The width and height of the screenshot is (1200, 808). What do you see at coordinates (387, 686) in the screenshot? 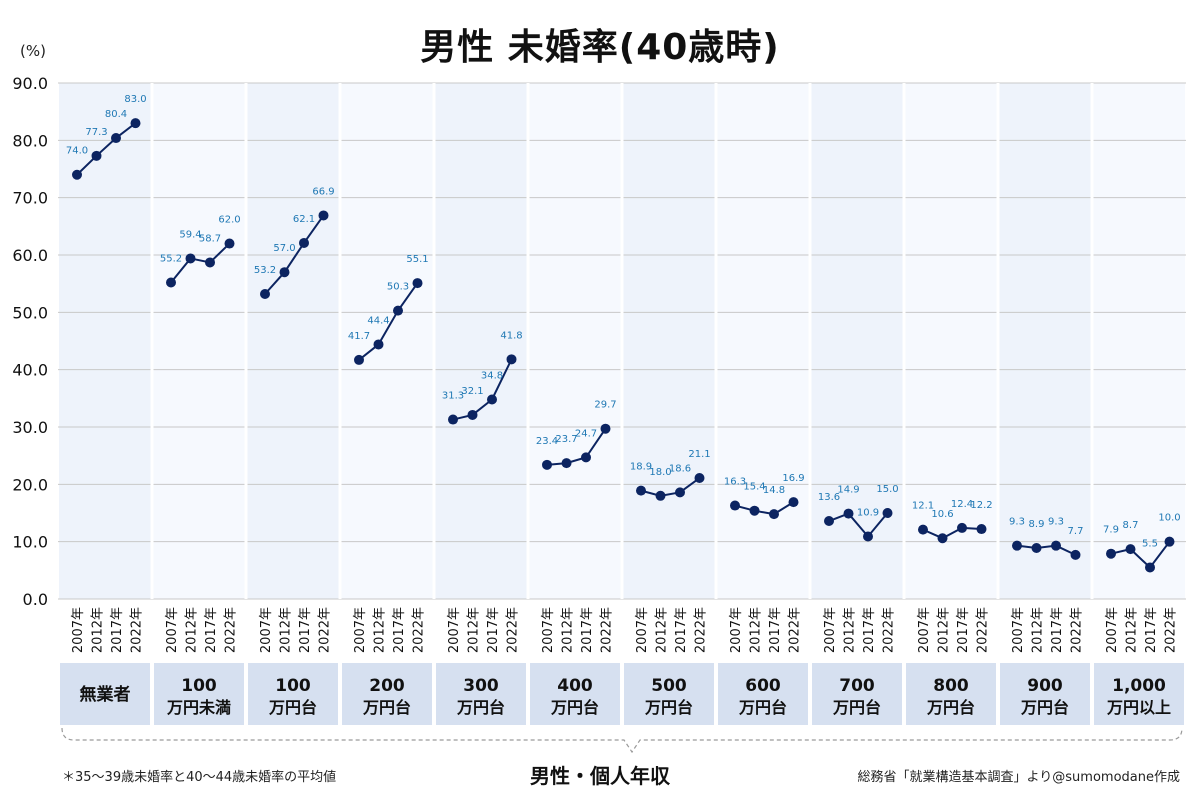
I see `category-label: 200` at bounding box center [387, 686].